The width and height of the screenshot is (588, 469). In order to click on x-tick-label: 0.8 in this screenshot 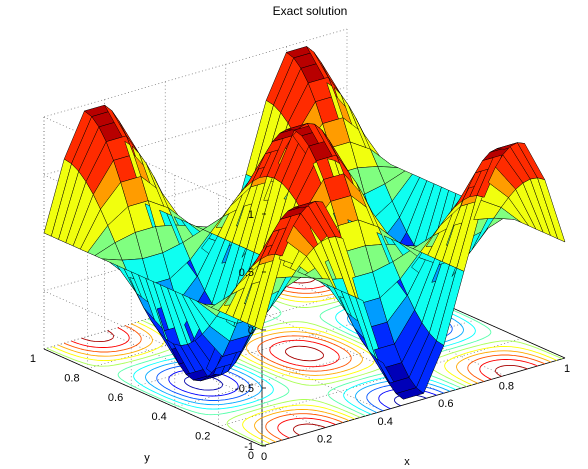, I will do `click(506, 387)`.